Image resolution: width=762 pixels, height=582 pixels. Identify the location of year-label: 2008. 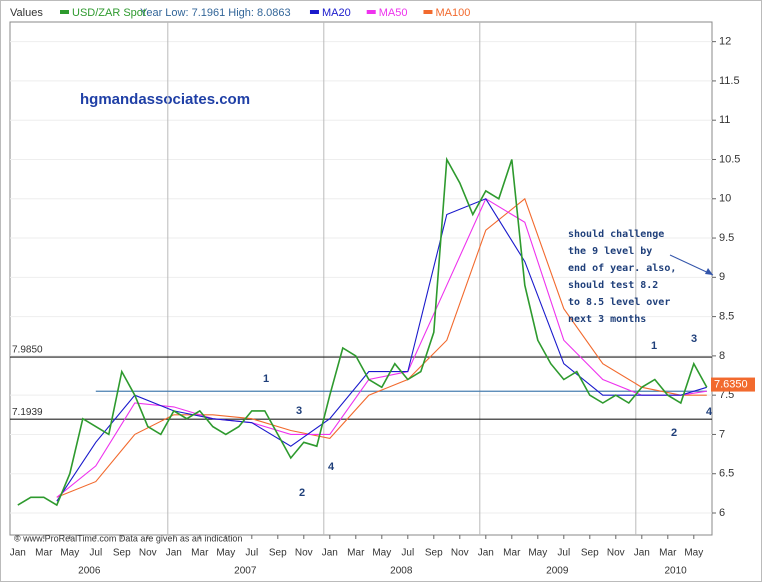
(401, 571).